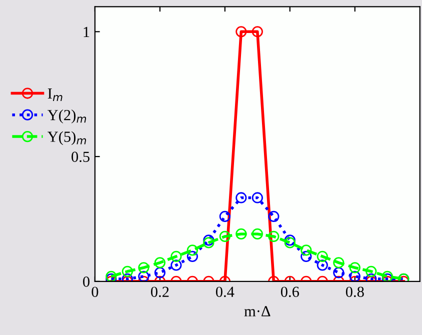  I want to click on x-axis-title: m·Δ, so click(257, 311).